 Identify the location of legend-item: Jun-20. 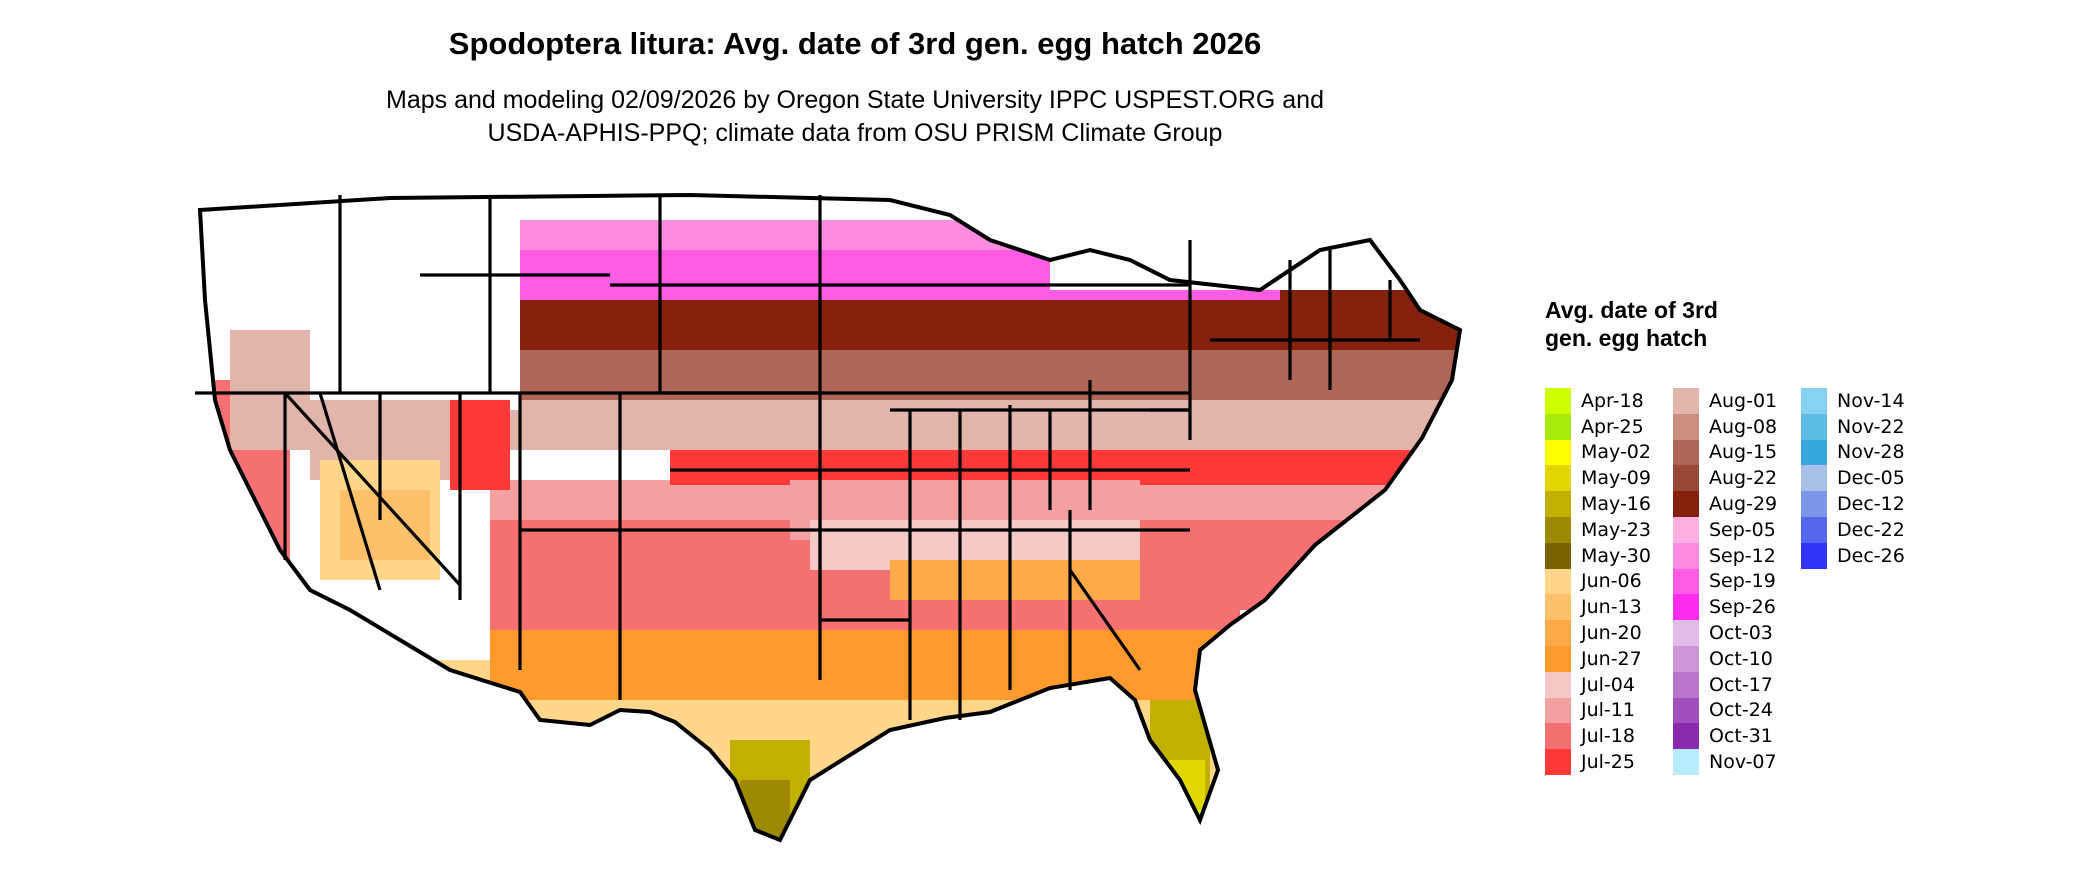
(1609, 633).